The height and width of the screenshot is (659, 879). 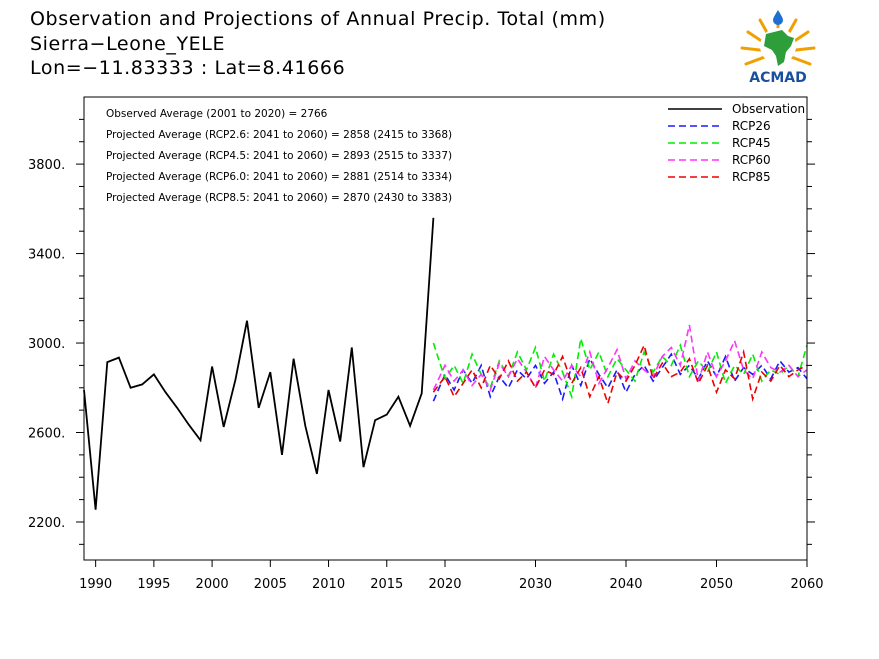 What do you see at coordinates (212, 584) in the screenshot?
I see `x-tick-label: 2000` at bounding box center [212, 584].